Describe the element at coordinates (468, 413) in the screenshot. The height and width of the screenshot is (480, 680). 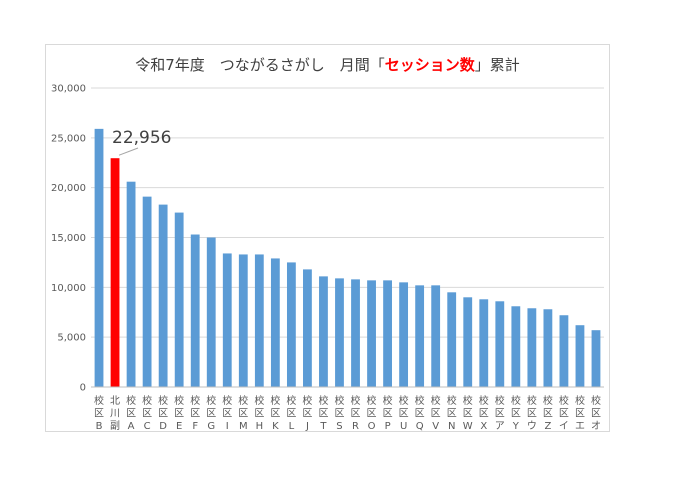
I see `x-tick-label: 校区 W` at that location.